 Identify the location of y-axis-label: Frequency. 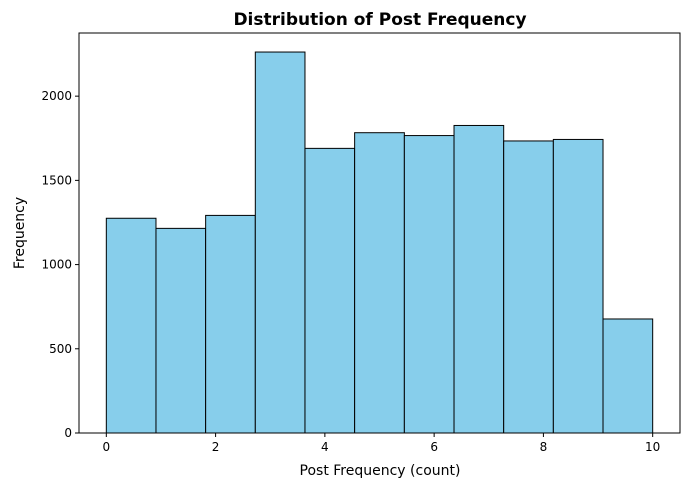
(20, 233).